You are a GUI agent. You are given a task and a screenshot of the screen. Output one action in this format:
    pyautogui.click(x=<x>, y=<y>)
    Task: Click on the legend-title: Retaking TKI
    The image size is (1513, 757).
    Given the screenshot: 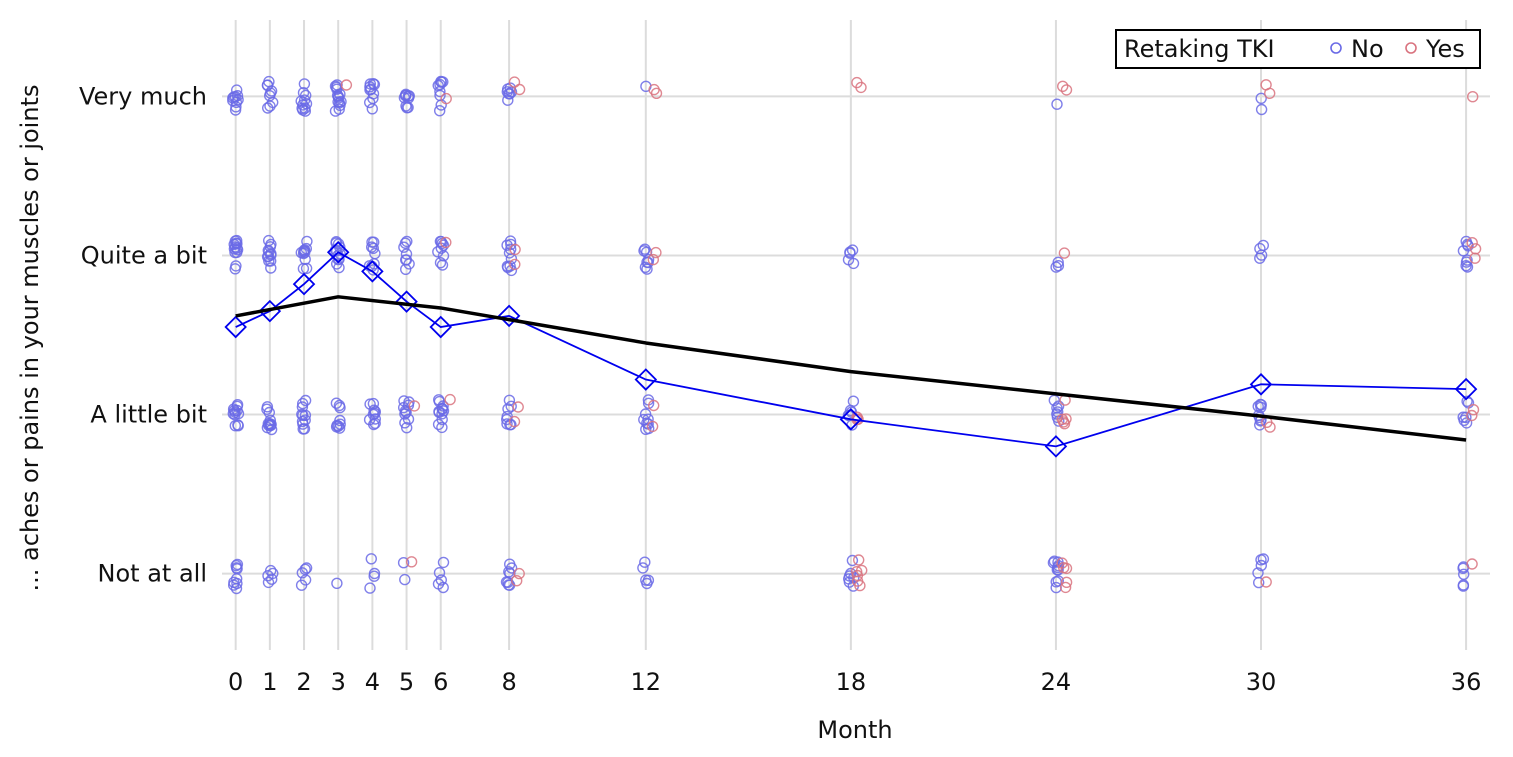 What is the action you would take?
    pyautogui.click(x=1199, y=49)
    